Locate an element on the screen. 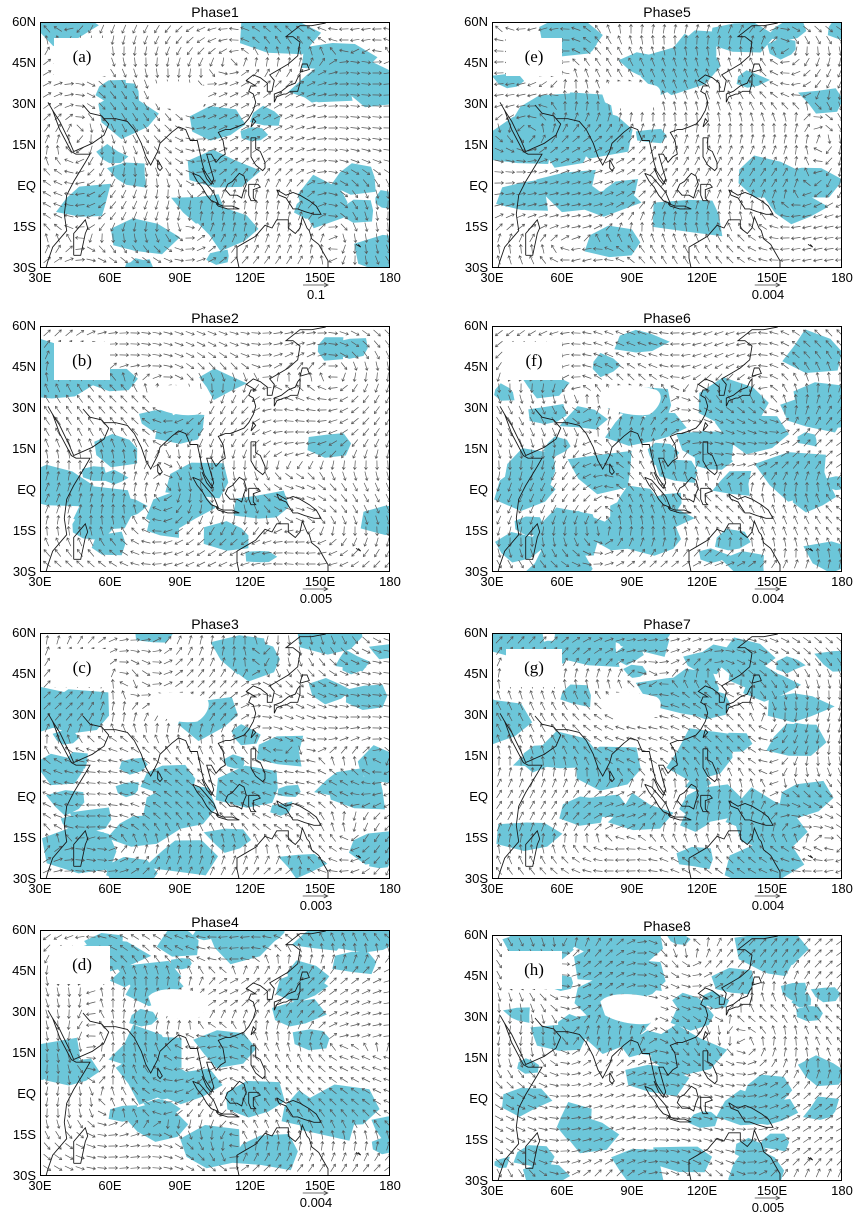 The width and height of the screenshot is (863, 1220). y-tick-label: 15S is located at coordinates (24, 837).